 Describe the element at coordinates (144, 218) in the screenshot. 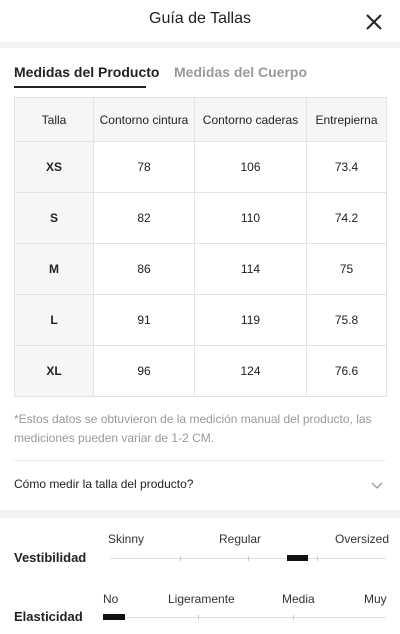

I see `cell: 82` at that location.